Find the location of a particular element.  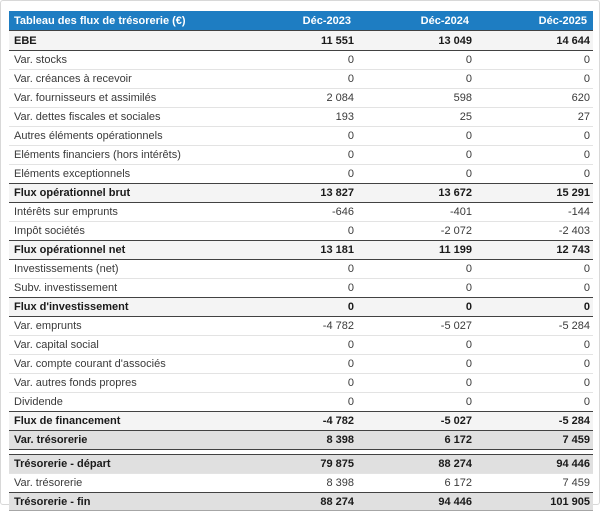

table-row: Eléments exceptionnels 0 0 0 is located at coordinates (301, 173).